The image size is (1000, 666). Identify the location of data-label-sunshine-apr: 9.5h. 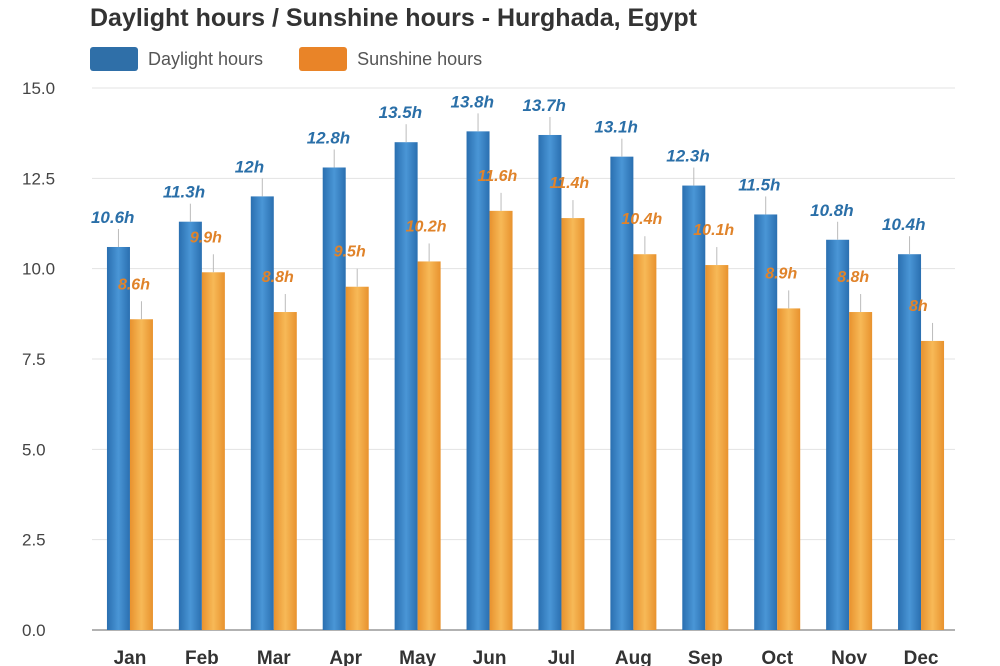
(350, 252).